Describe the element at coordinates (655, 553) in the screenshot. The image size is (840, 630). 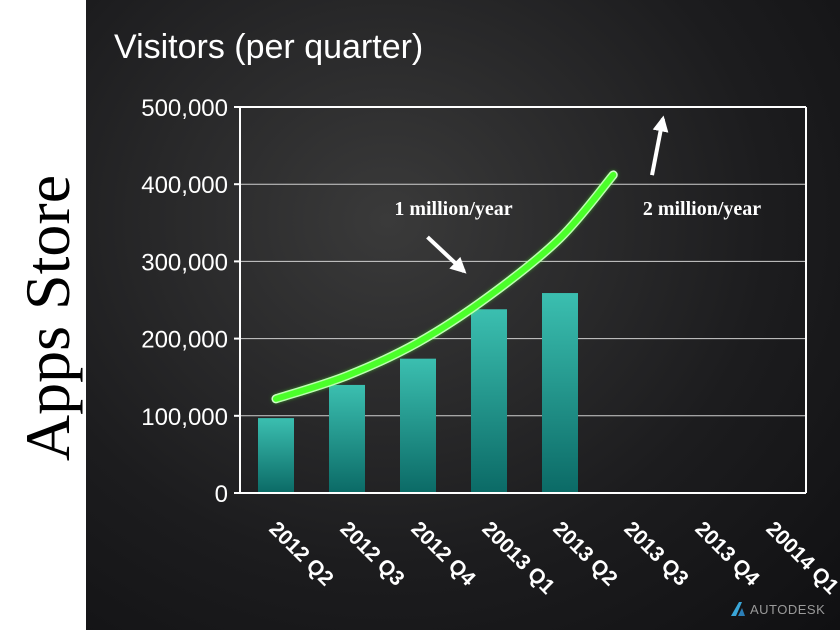
I see `x-tick-label-5: 2013 Q3` at that location.